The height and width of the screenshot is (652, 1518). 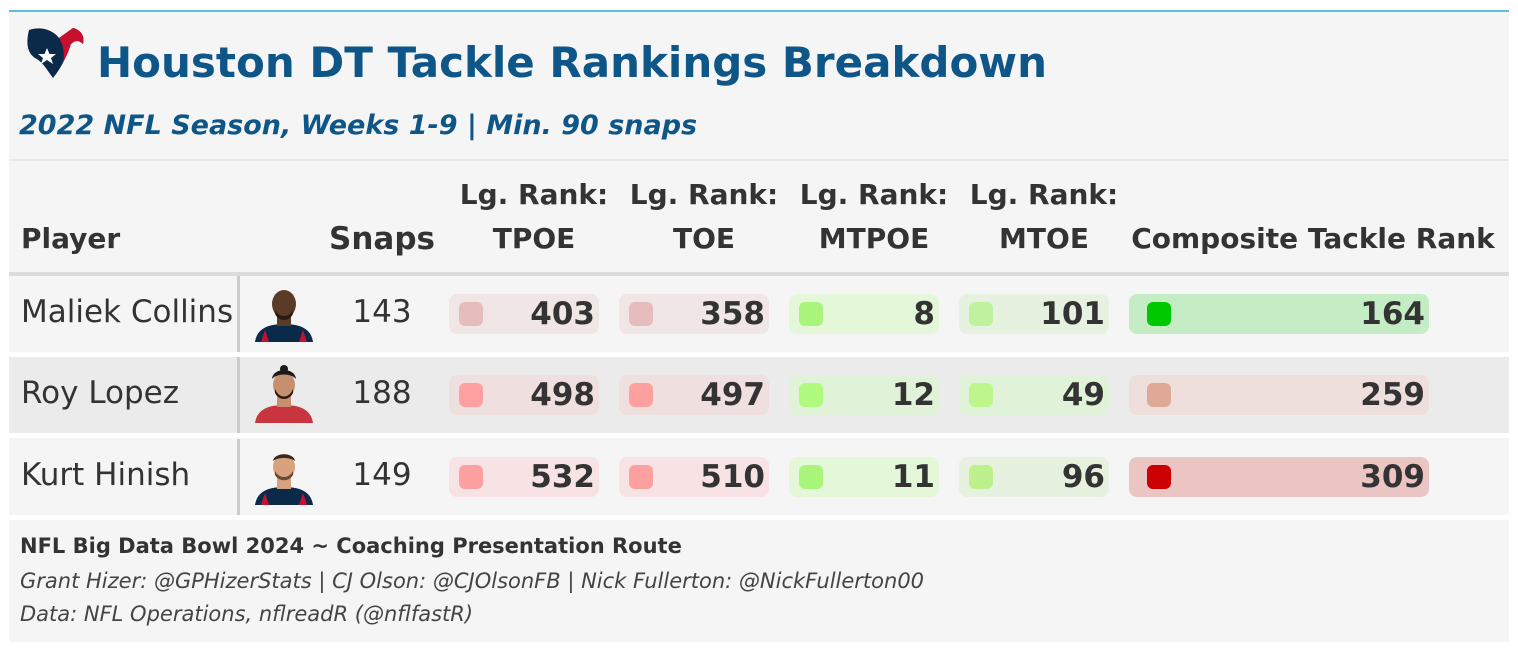 What do you see at coordinates (382, 393) in the screenshot?
I see `snaps-value: 188` at bounding box center [382, 393].